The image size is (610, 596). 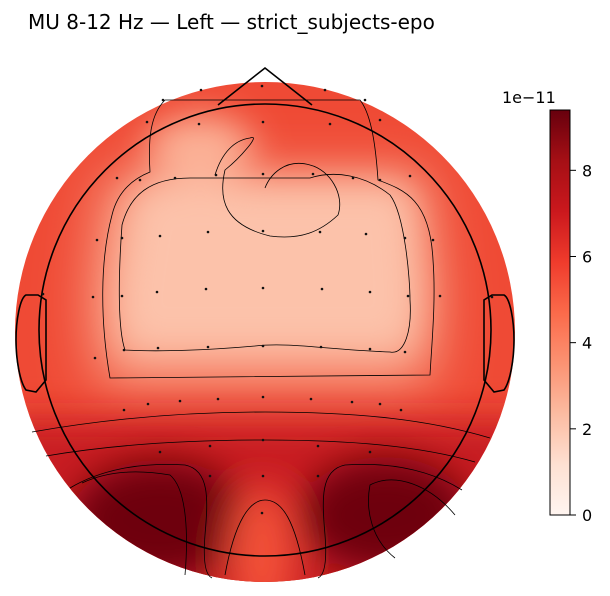 I want to click on chart-title: MU 8-12 Hz — Left — strict_subjects-epo, so click(x=231, y=22).